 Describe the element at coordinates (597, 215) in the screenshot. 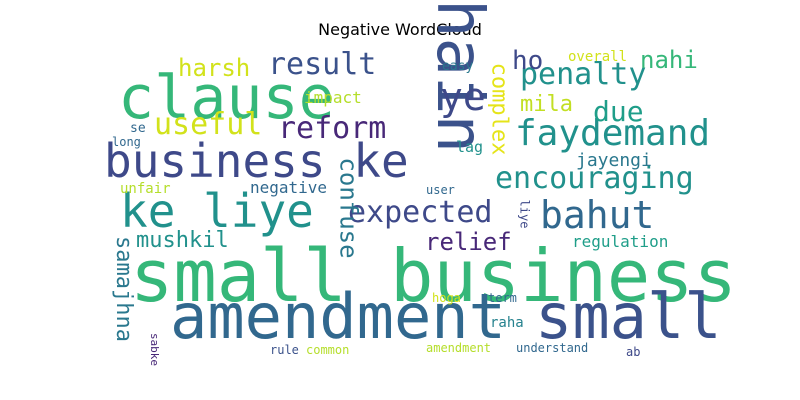

I see `word-bahut: bahut` at that location.